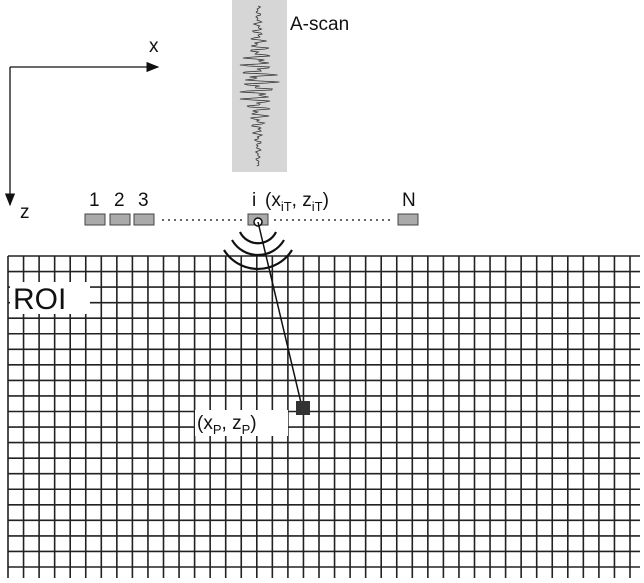  I want to click on point-position: (xP, zP), so click(227, 425).